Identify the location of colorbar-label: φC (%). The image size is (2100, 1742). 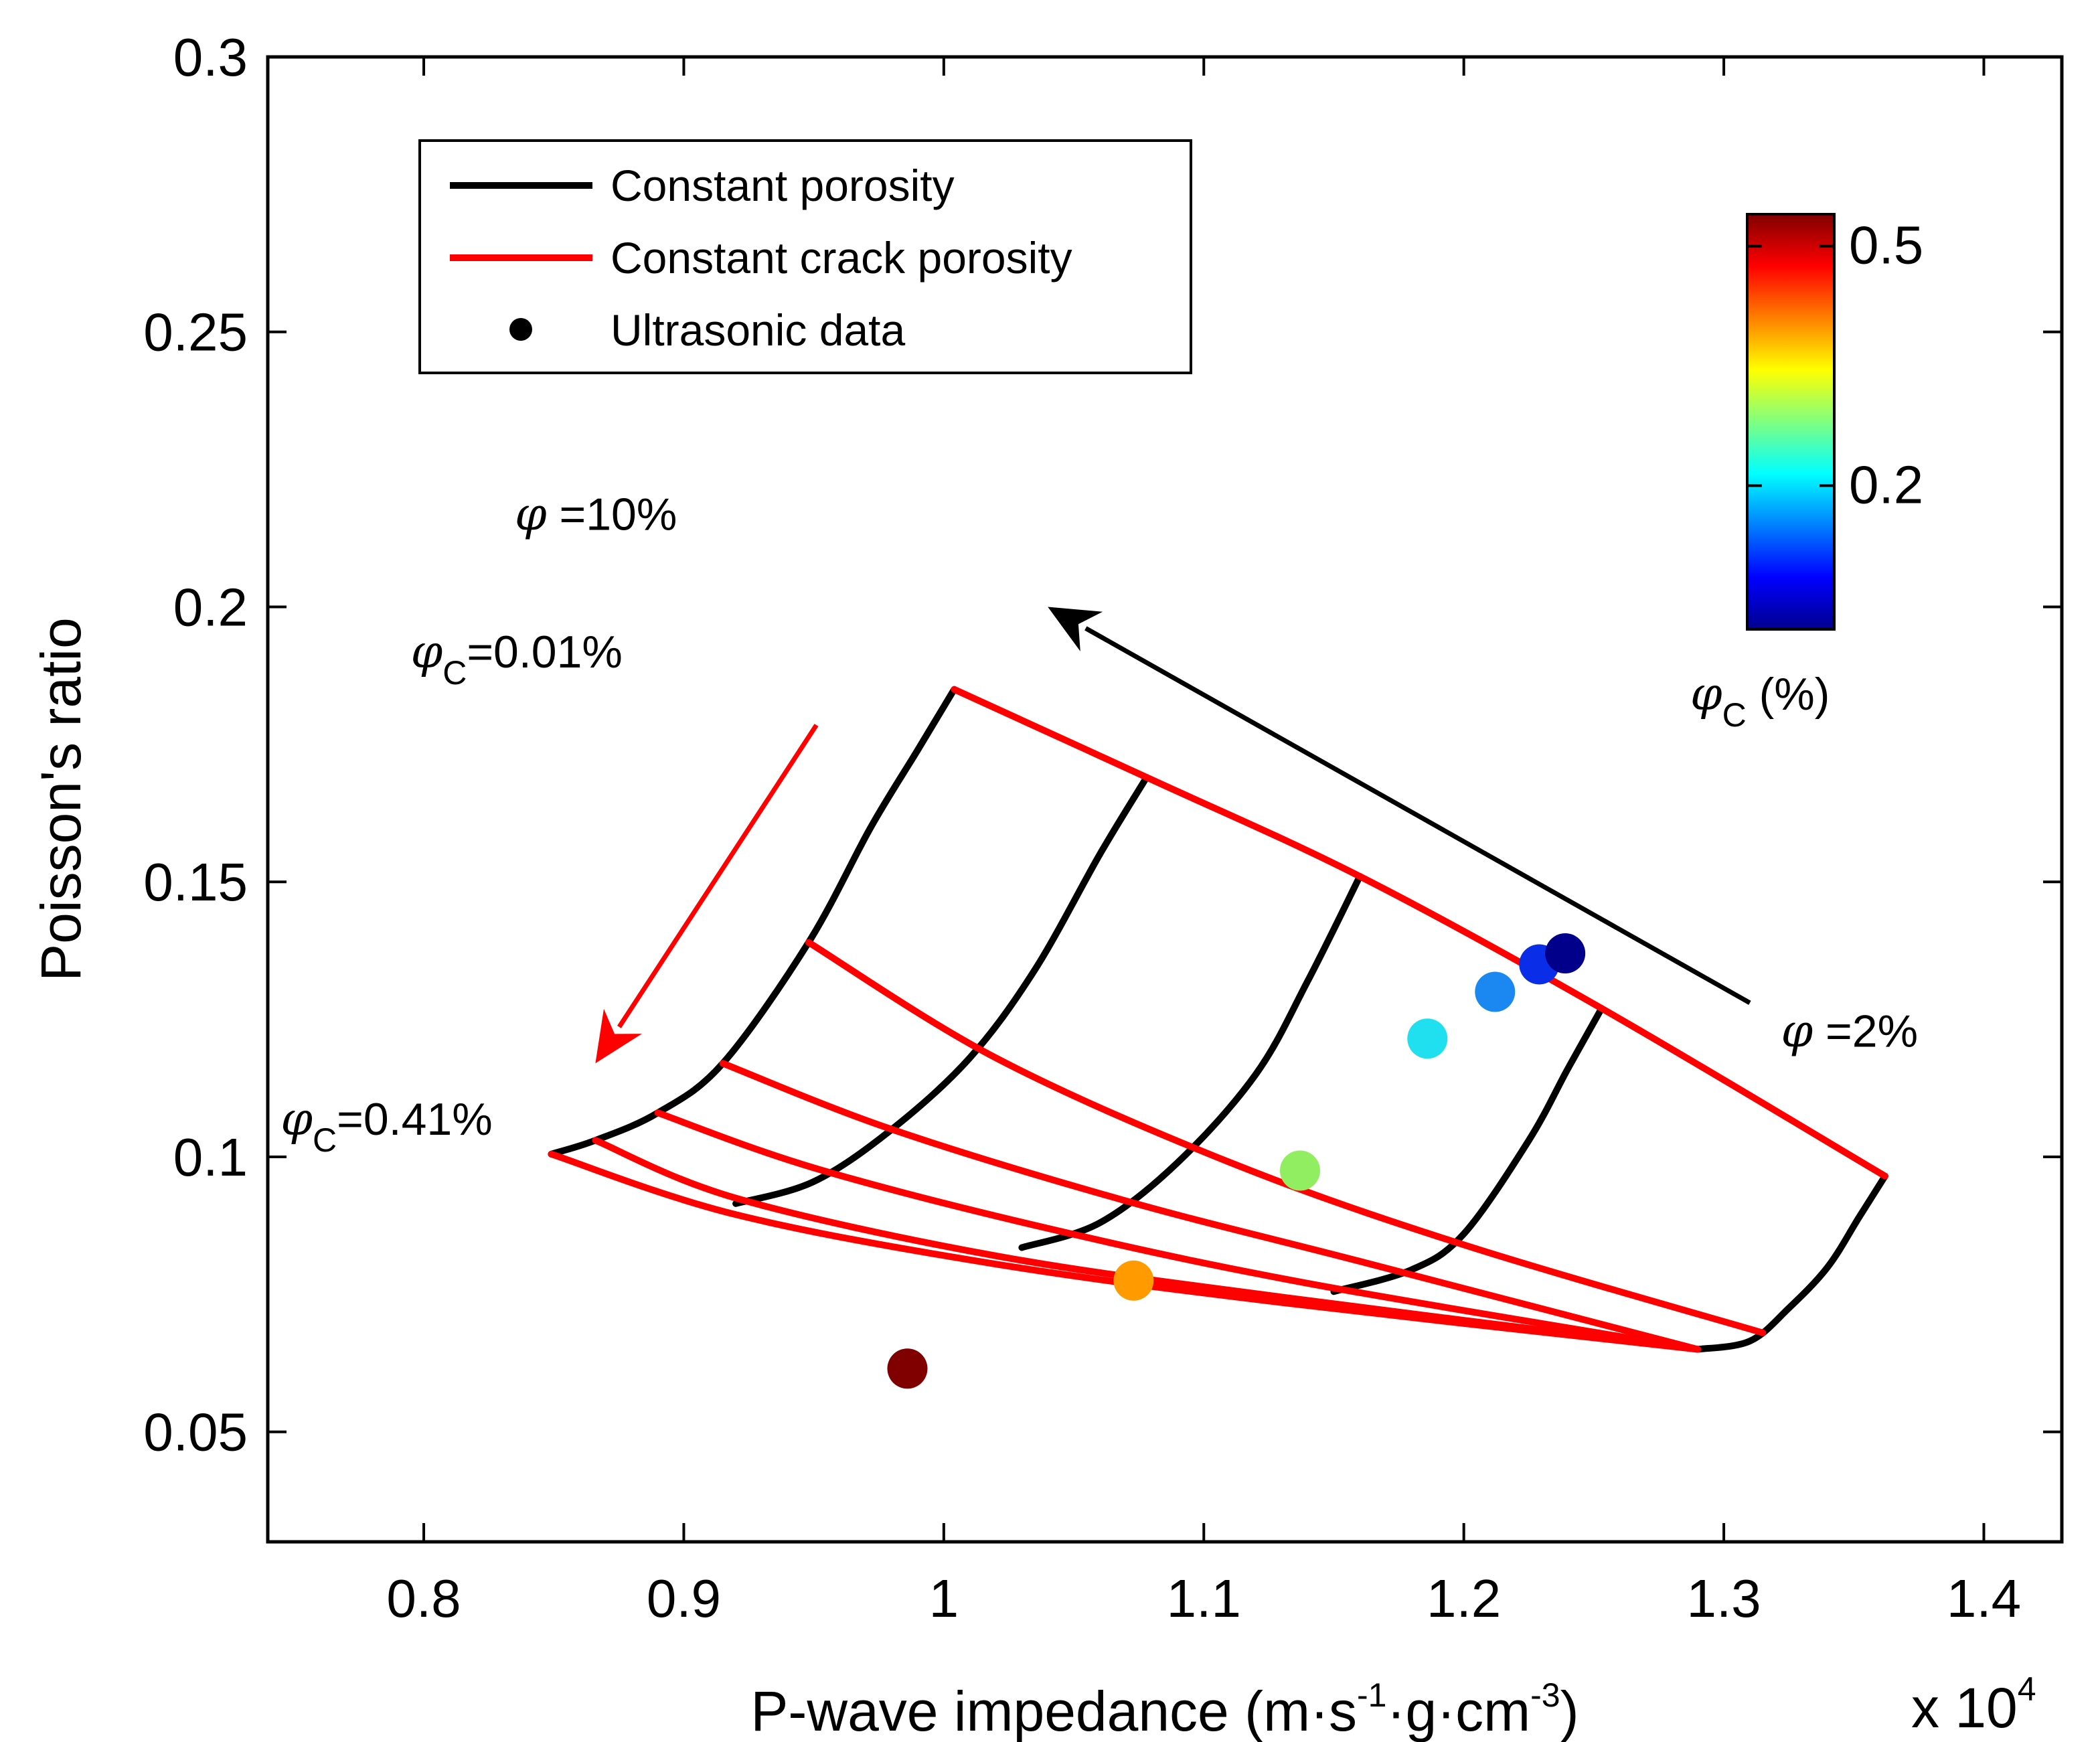
(1760, 701).